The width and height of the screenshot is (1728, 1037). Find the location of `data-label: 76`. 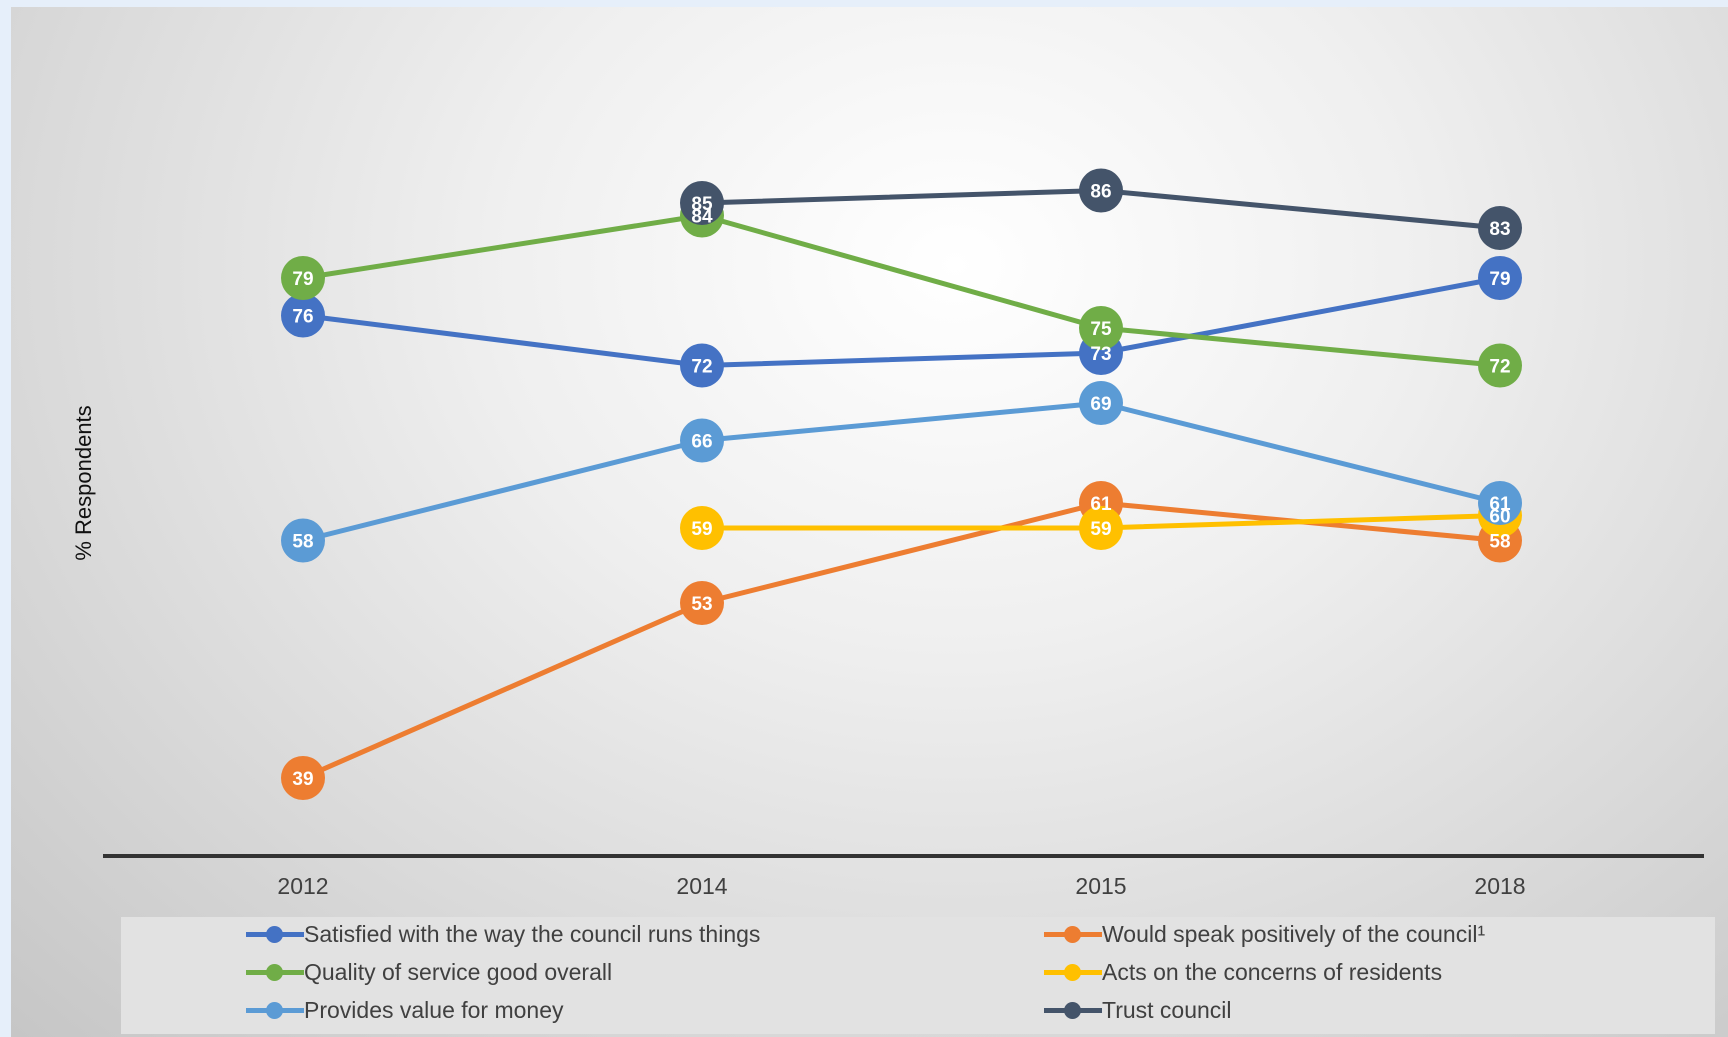

data-label: 76 is located at coordinates (302, 317).